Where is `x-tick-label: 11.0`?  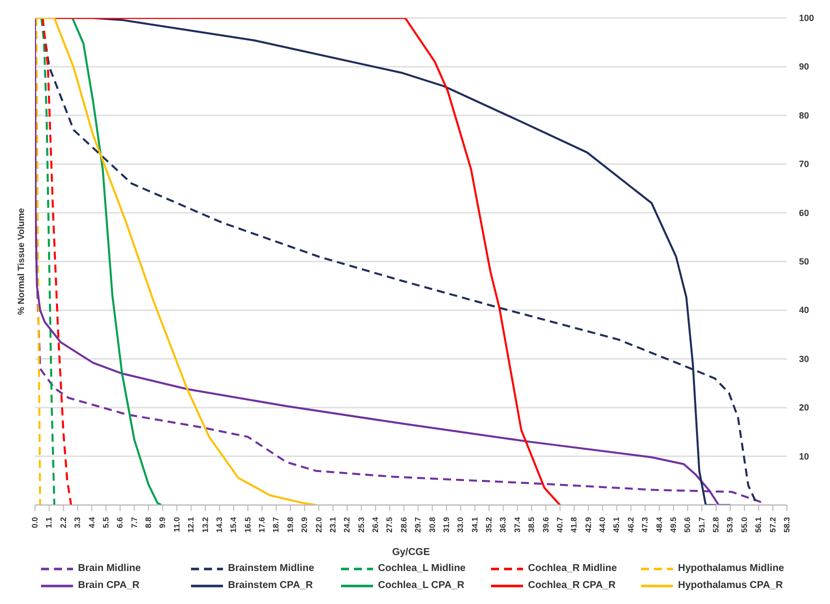 x-tick-label: 11.0 is located at coordinates (177, 524).